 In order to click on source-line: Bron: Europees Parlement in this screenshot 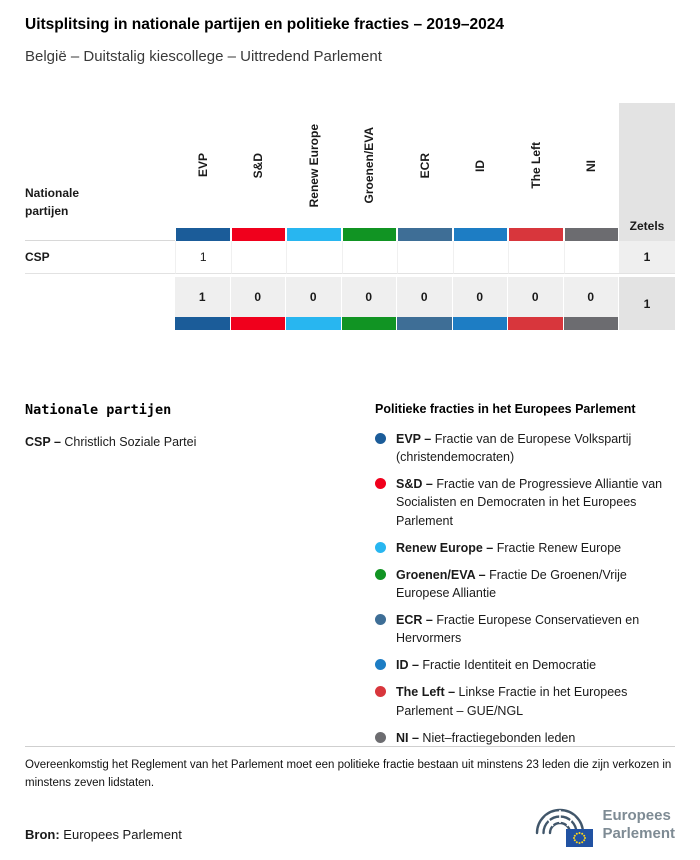, I will do `click(103, 837)`.